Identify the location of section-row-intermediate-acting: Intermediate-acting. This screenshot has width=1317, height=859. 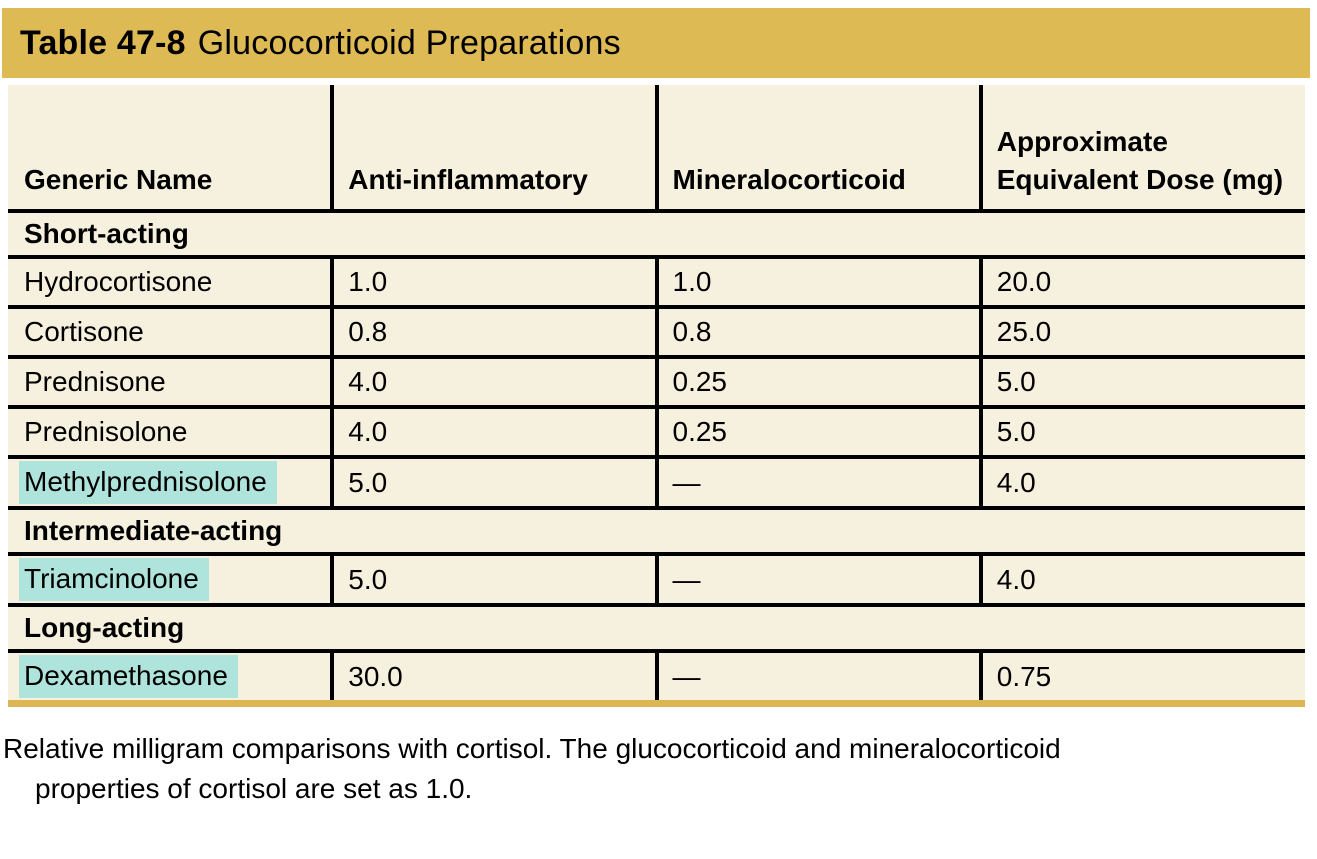
(656, 530).